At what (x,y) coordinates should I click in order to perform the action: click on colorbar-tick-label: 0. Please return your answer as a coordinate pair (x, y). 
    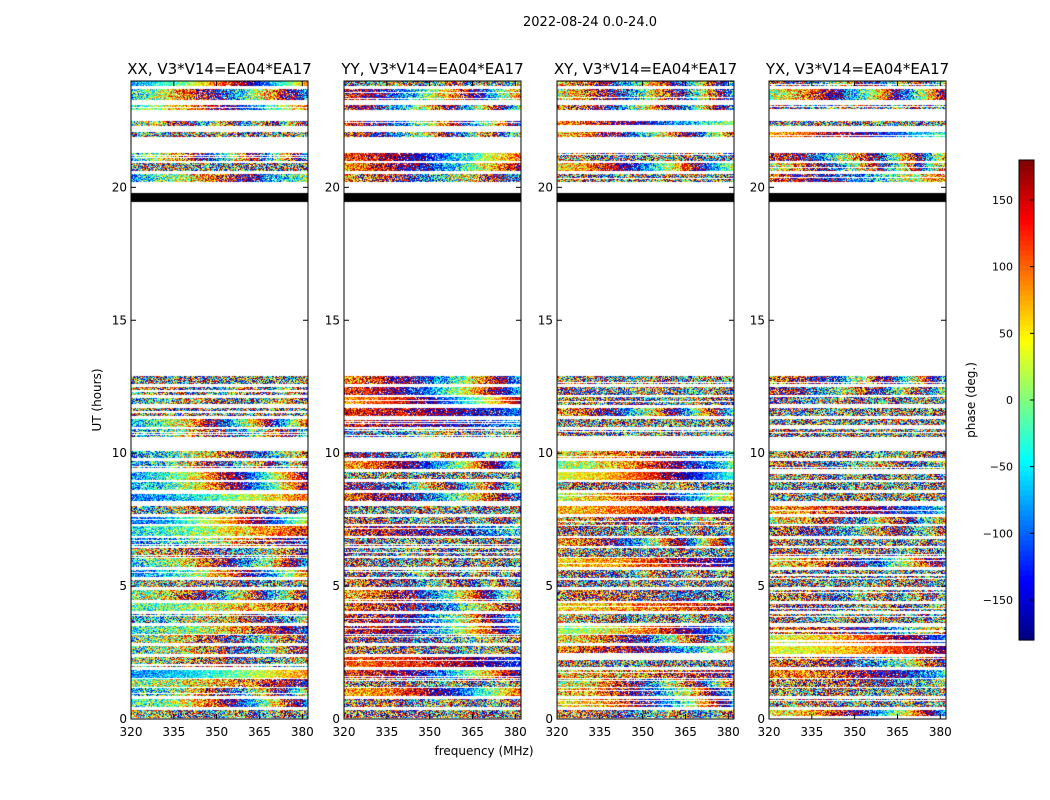
    Looking at the image, I should click on (1009, 400).